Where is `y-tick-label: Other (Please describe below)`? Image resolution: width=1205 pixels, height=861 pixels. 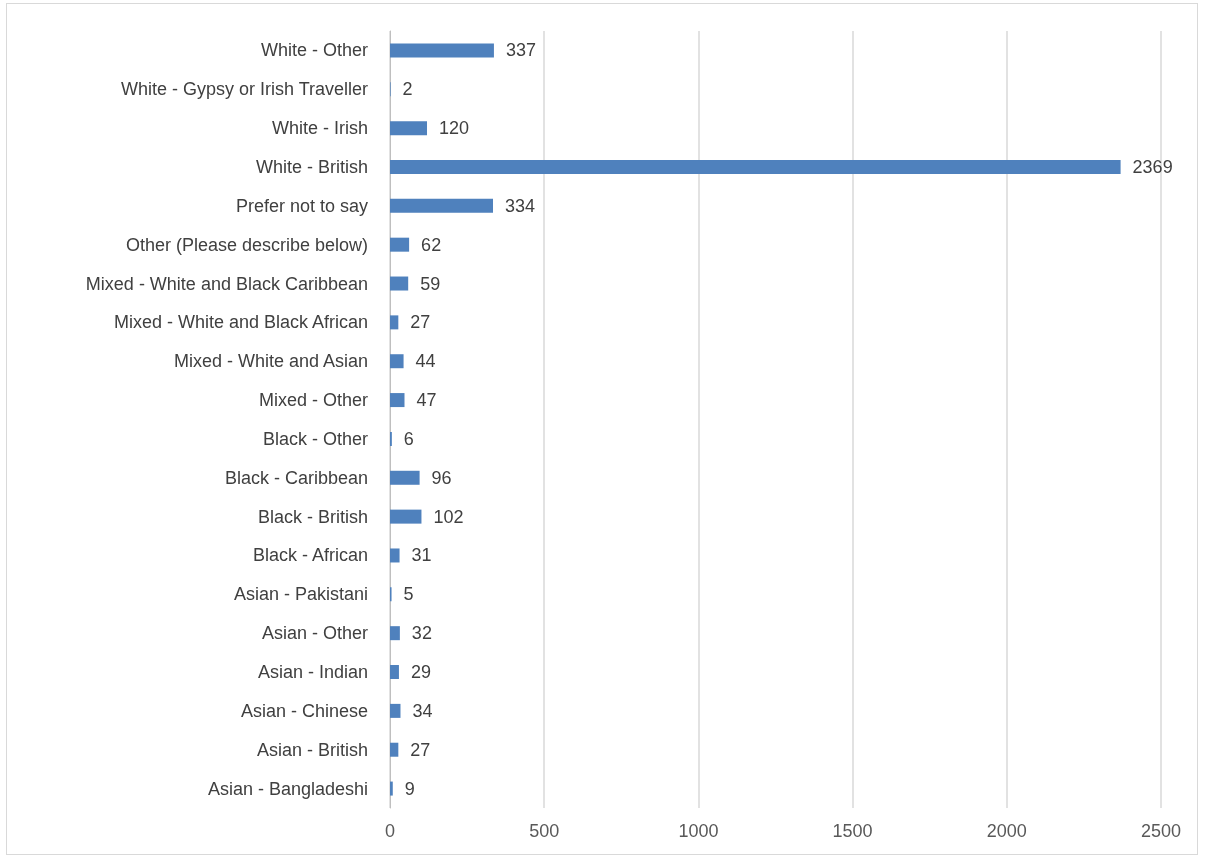 y-tick-label: Other (Please describe below) is located at coordinates (246, 244).